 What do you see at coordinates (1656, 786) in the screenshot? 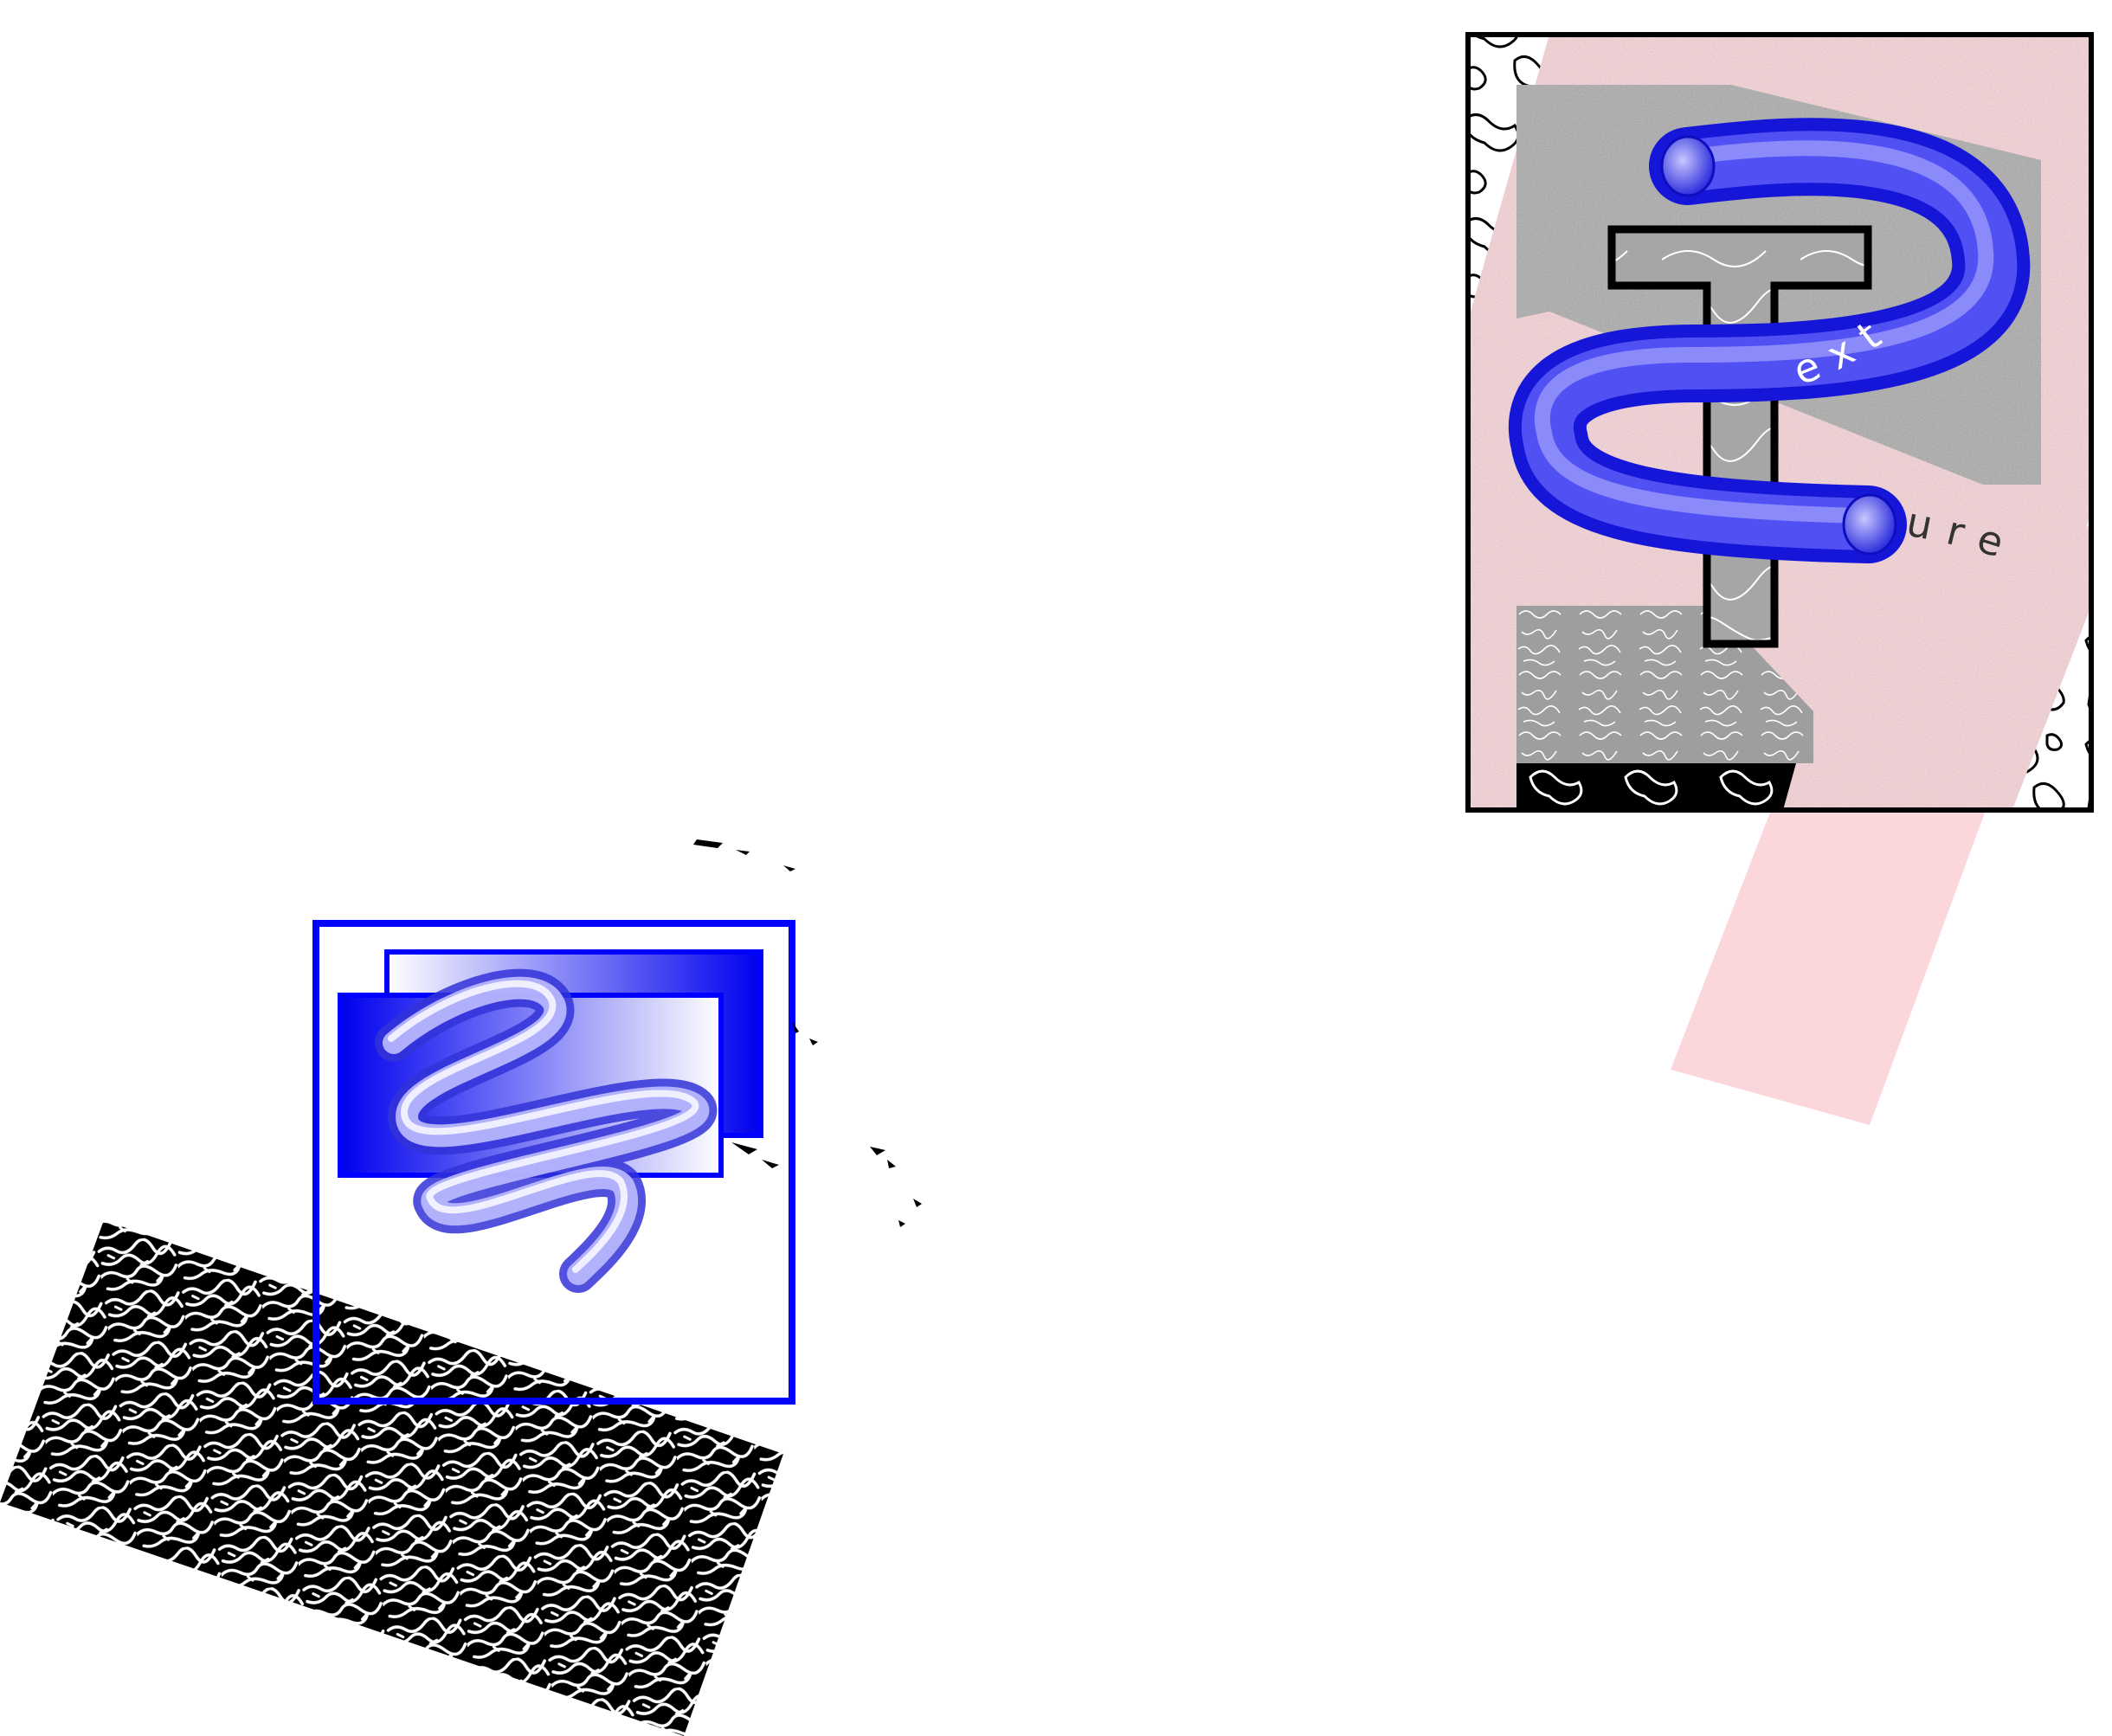
I see `black-strip` at bounding box center [1656, 786].